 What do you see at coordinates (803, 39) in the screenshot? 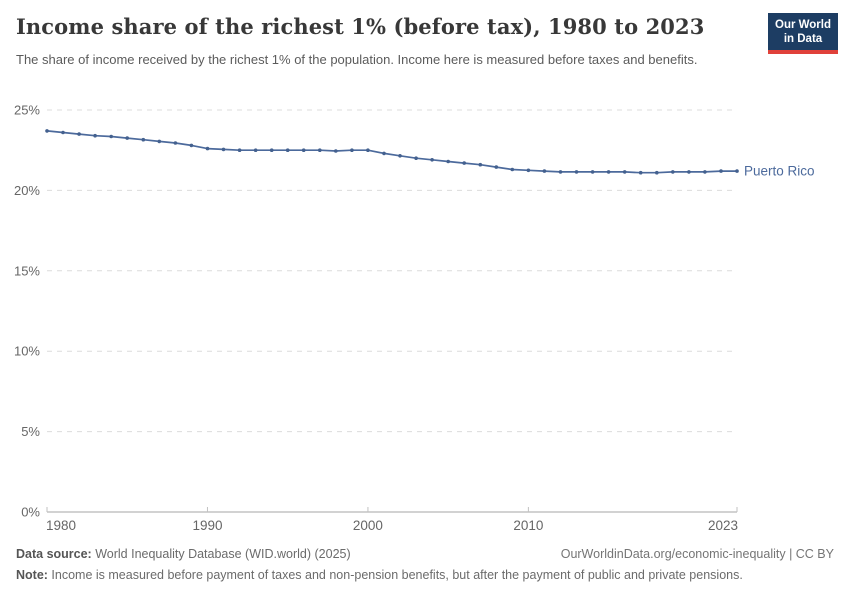
I see `owid-logo-line2: in Data` at bounding box center [803, 39].